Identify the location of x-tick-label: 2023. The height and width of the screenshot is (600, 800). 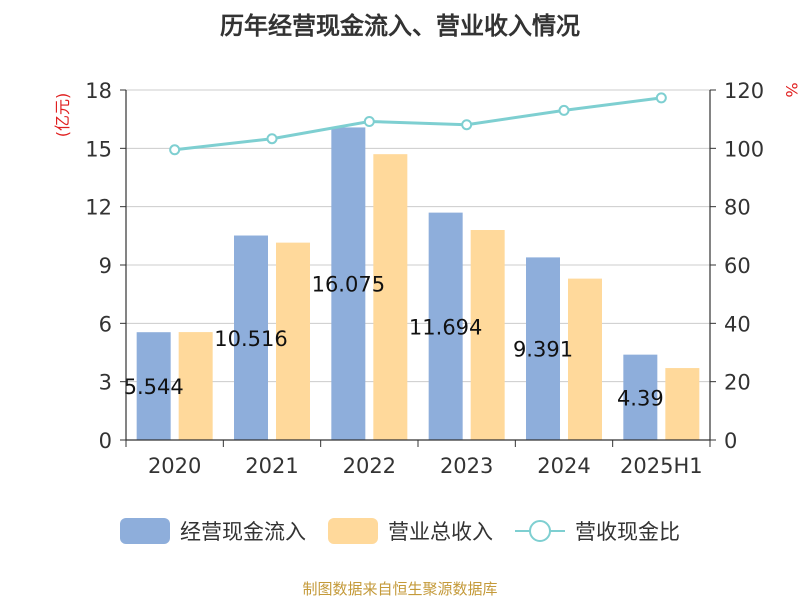
(466, 466).